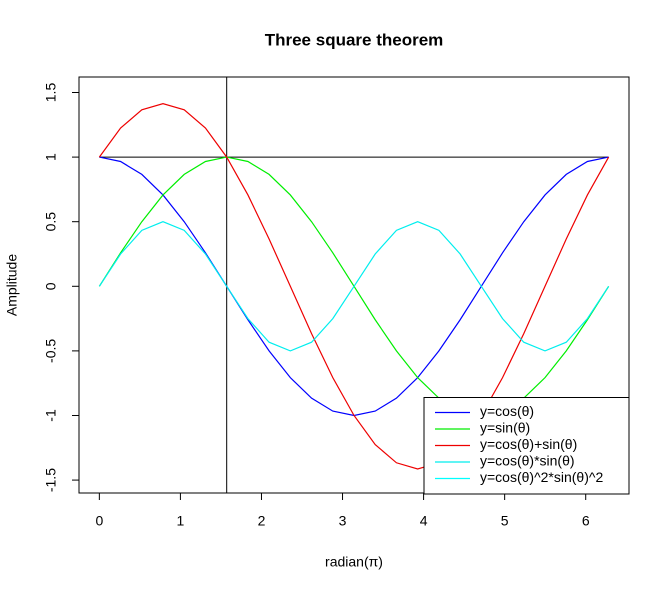 This screenshot has width=670, height=592. I want to click on legend-label: y=cos(θ)+sin(θ), so click(528, 444).